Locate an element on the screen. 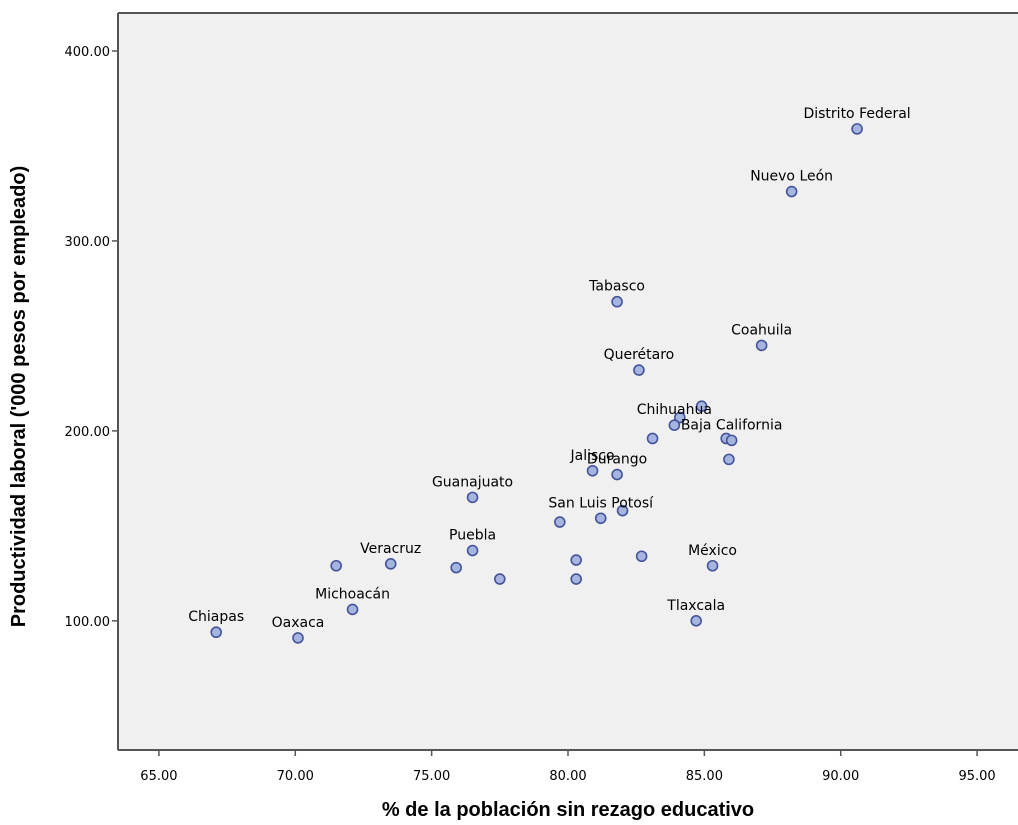 The width and height of the screenshot is (1018, 825). point-label: Chihuahua is located at coordinates (674, 410).